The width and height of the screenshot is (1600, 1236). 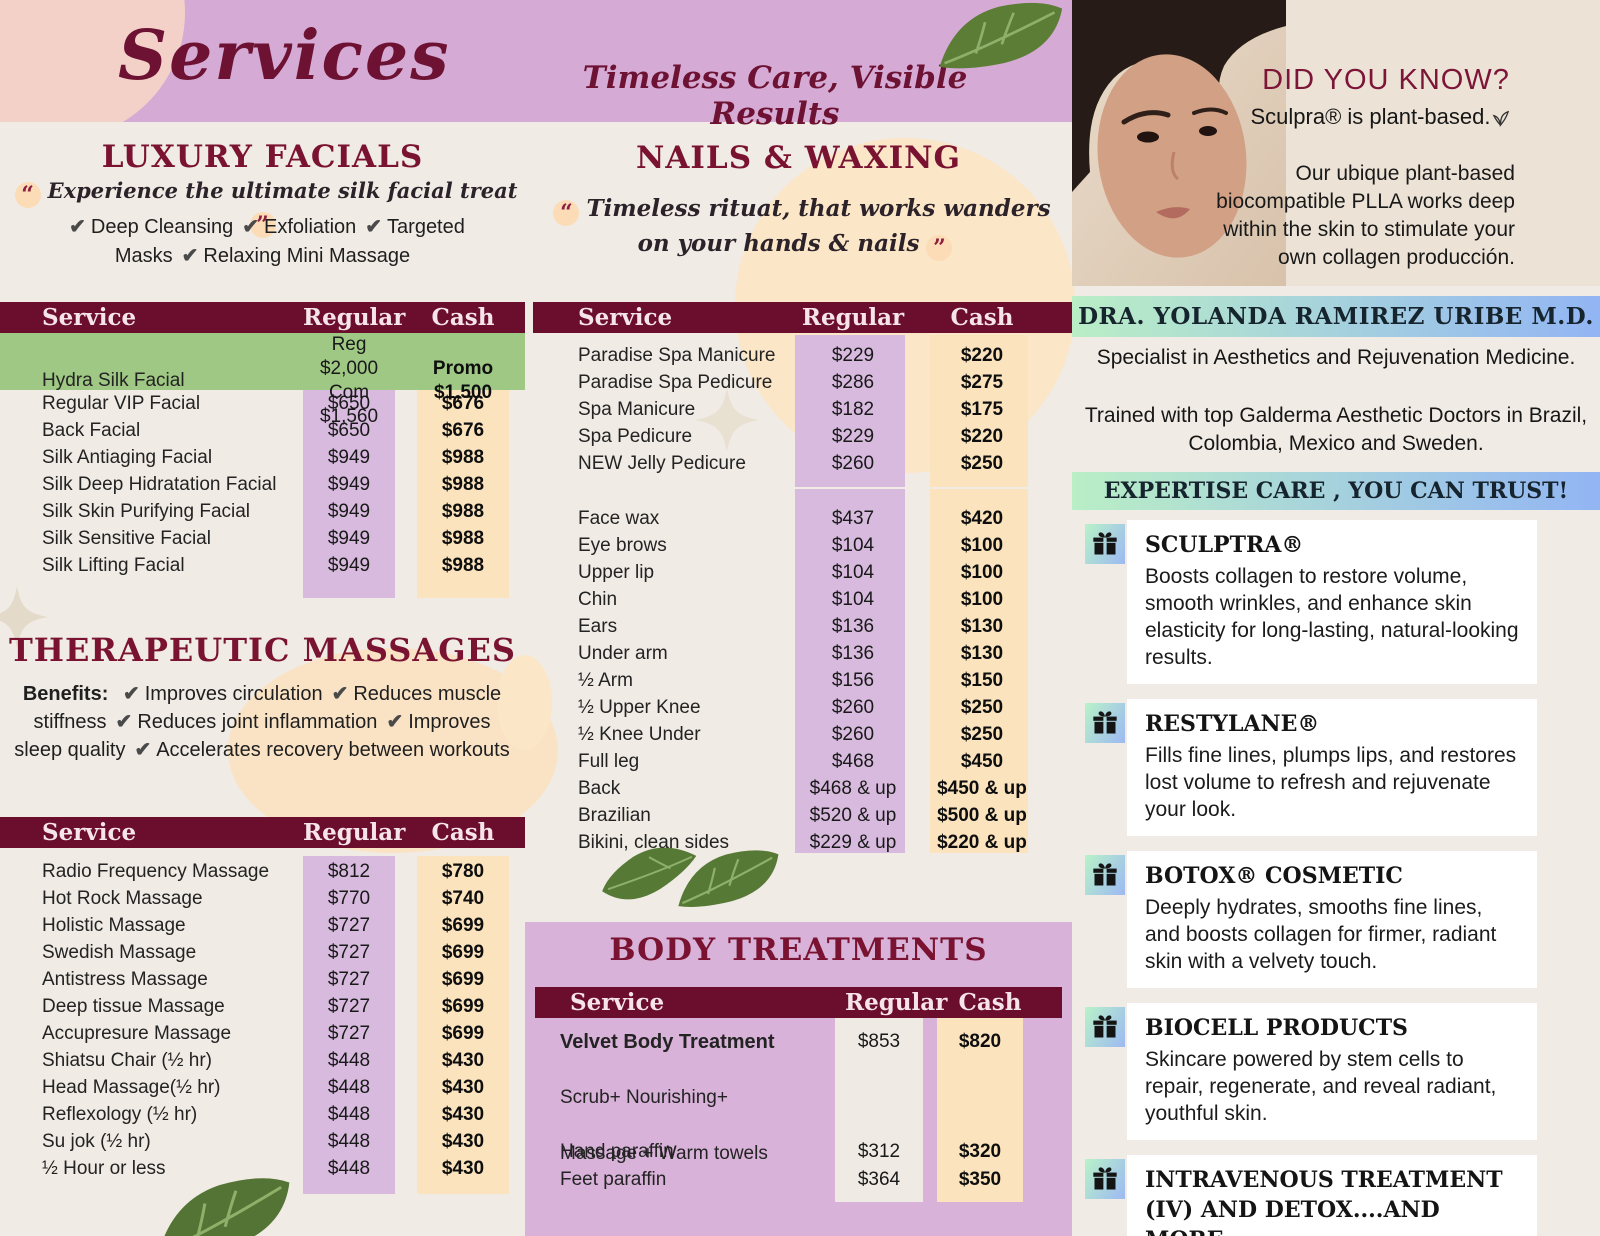 What do you see at coordinates (262, 157) in the screenshot?
I see `facials-heading: LUXURY FACIALS` at bounding box center [262, 157].